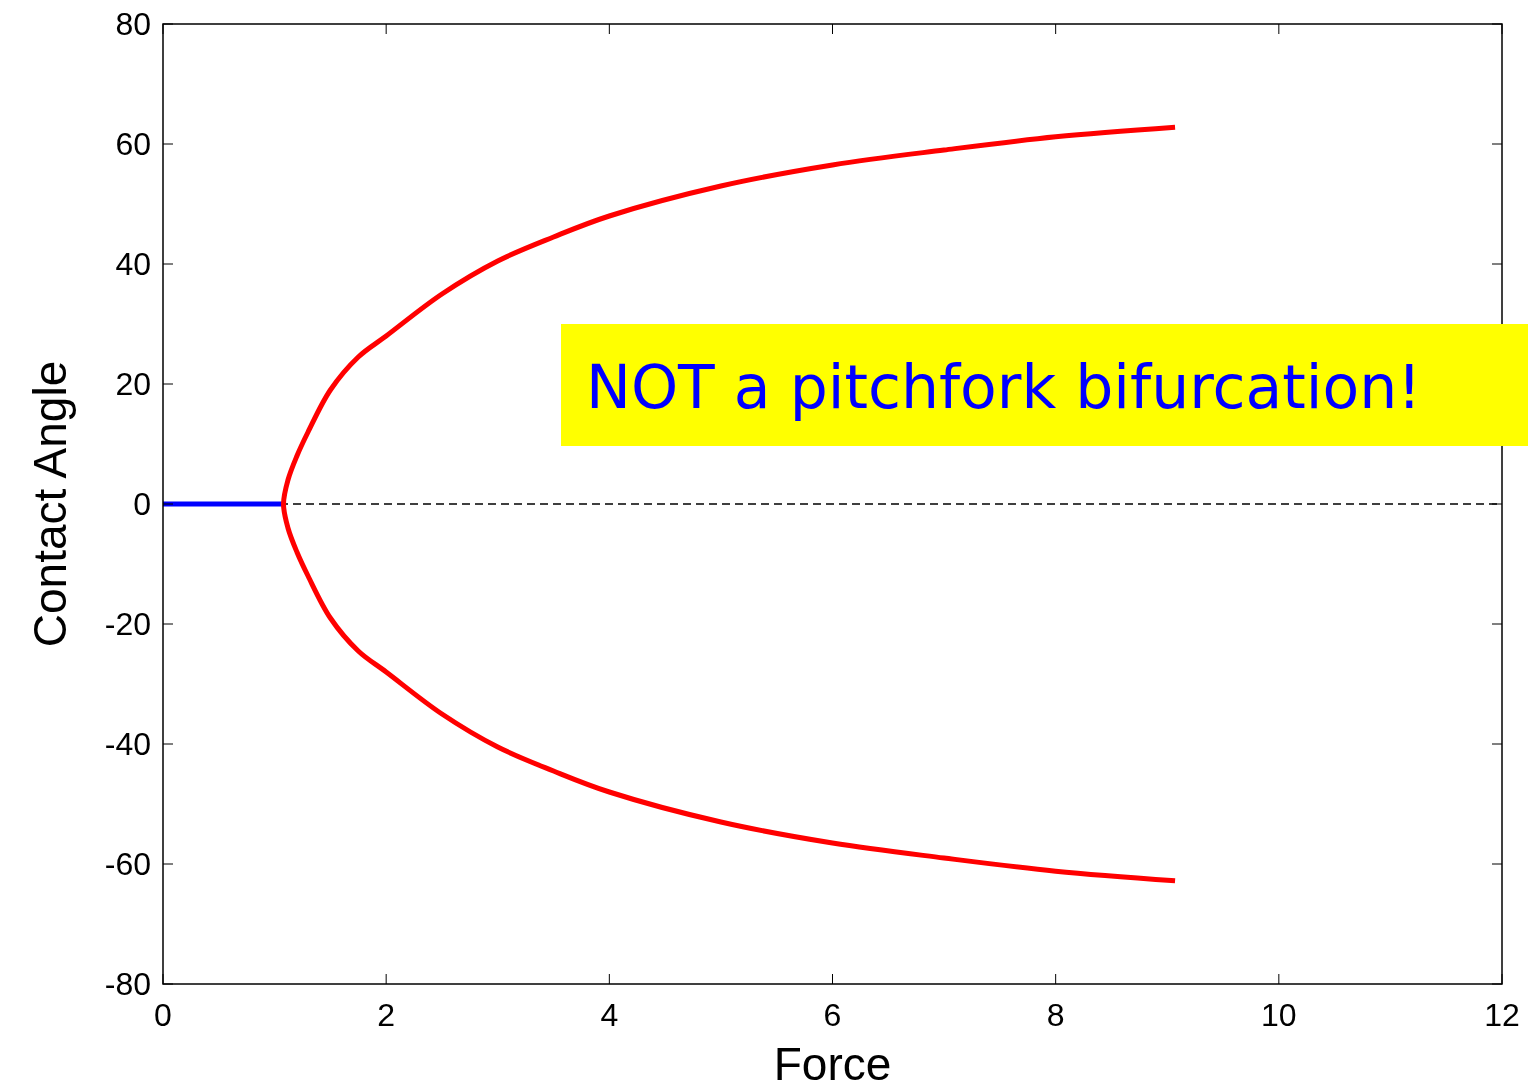  Describe the element at coordinates (1502, 1015) in the screenshot. I see `x-tick-label: 12` at that location.